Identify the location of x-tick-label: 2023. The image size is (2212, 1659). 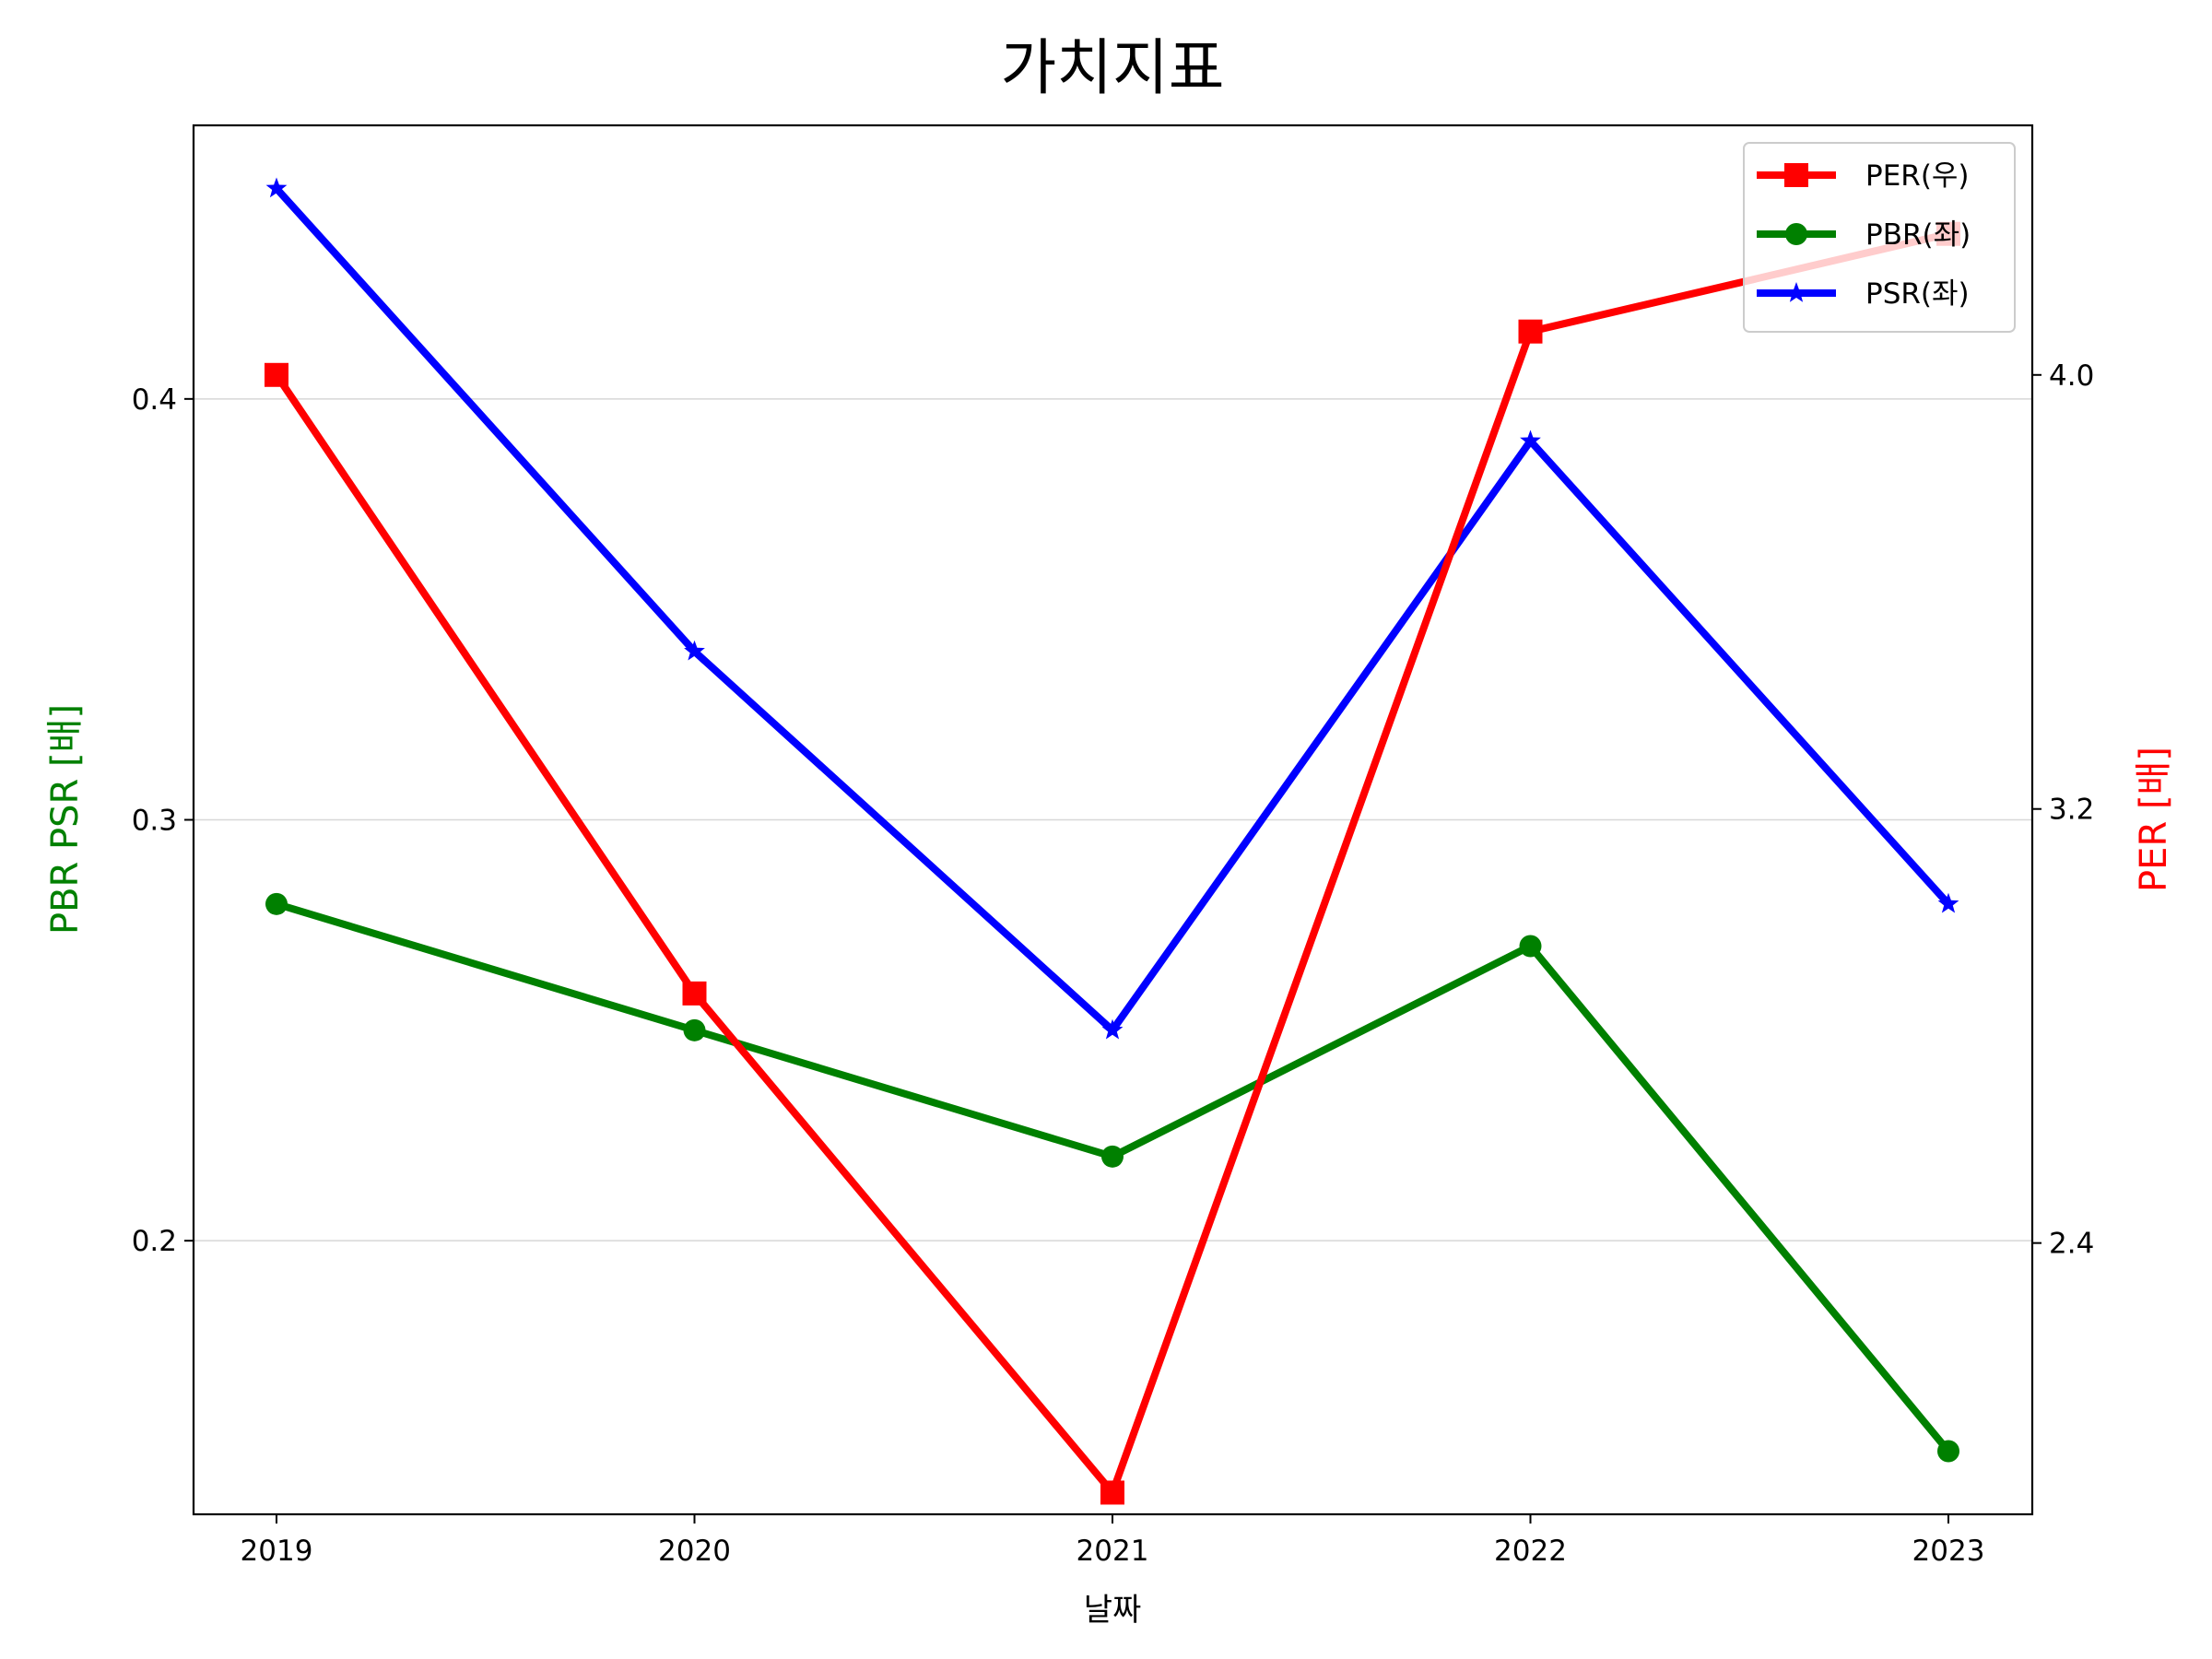
(1948, 1551).